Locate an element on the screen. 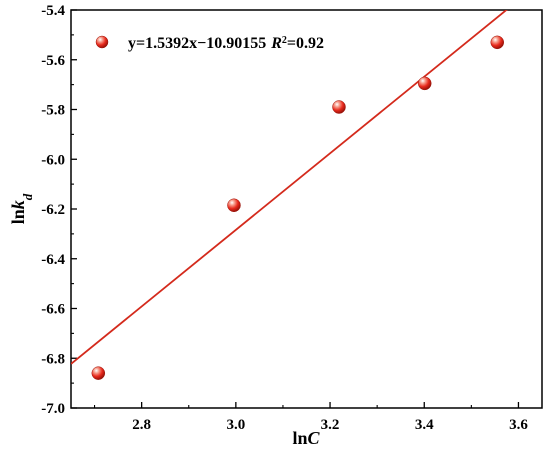 The height and width of the screenshot is (453, 550). legend-marker is located at coordinates (102, 42).